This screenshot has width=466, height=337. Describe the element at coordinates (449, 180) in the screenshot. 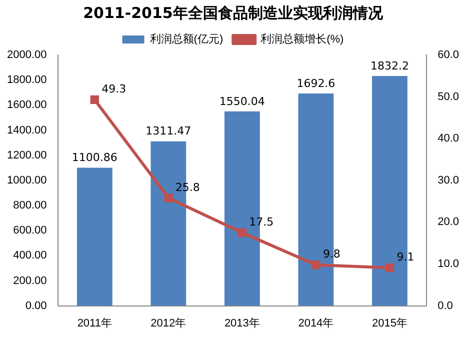

I see `y2-tick-label: 30.0` at that location.